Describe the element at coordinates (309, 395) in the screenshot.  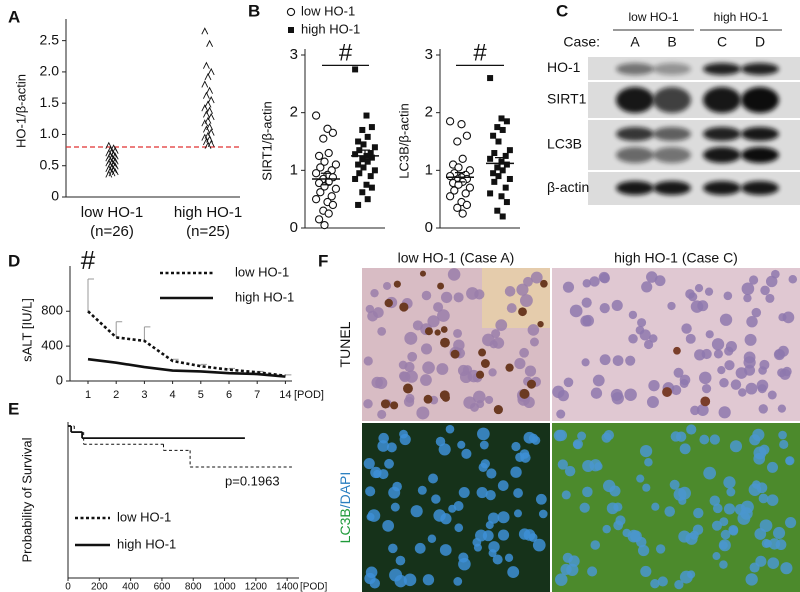
I see `x-axis-label: [POD]` at that location.